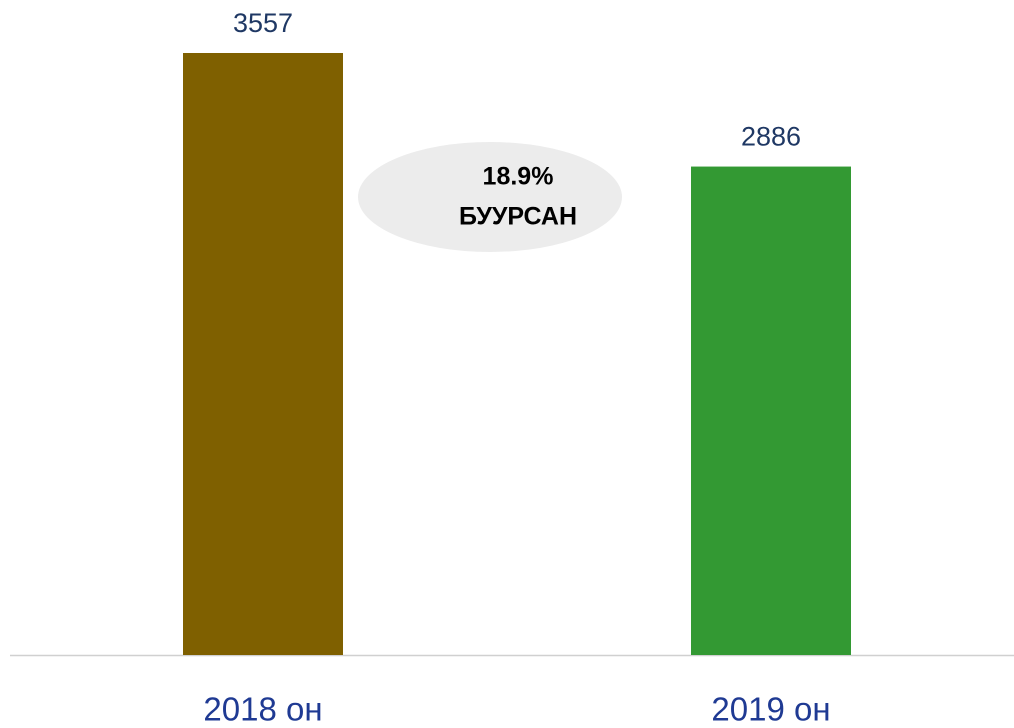 Image resolution: width=1014 pixels, height=728 pixels. I want to click on value-label: 2886, so click(771, 137).